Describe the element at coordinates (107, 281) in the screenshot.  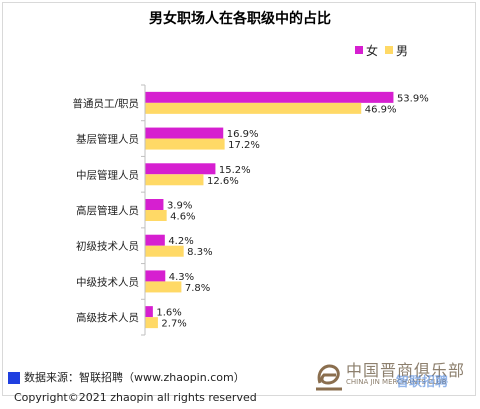
I see `category-label: 中级技术人员` at that location.